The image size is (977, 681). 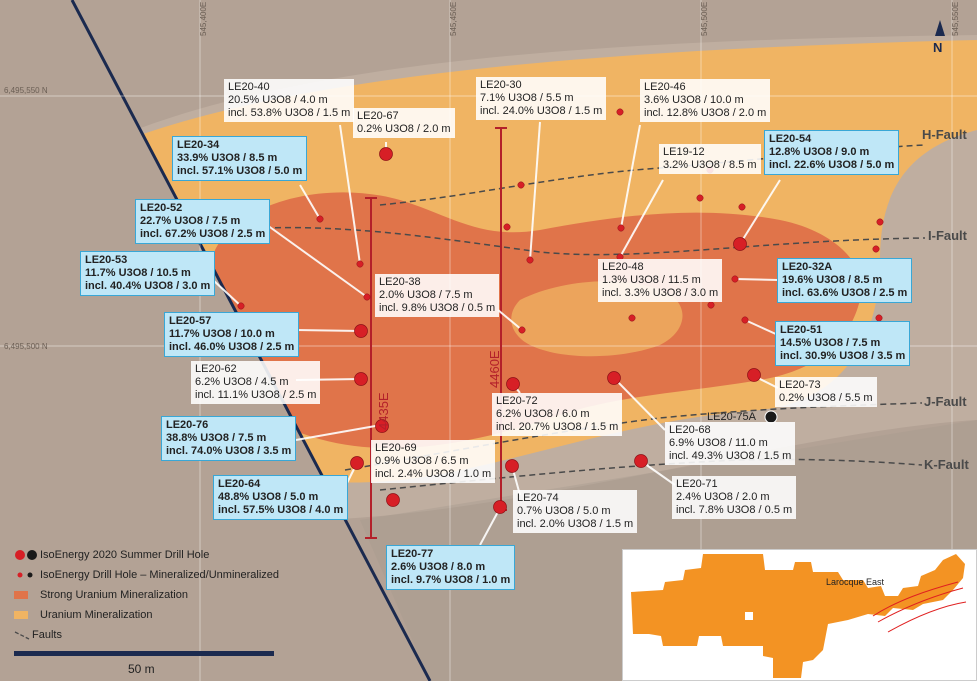 I want to click on hole-intercept: 6.2% U3O8 / 4.5 m, so click(x=242, y=382).